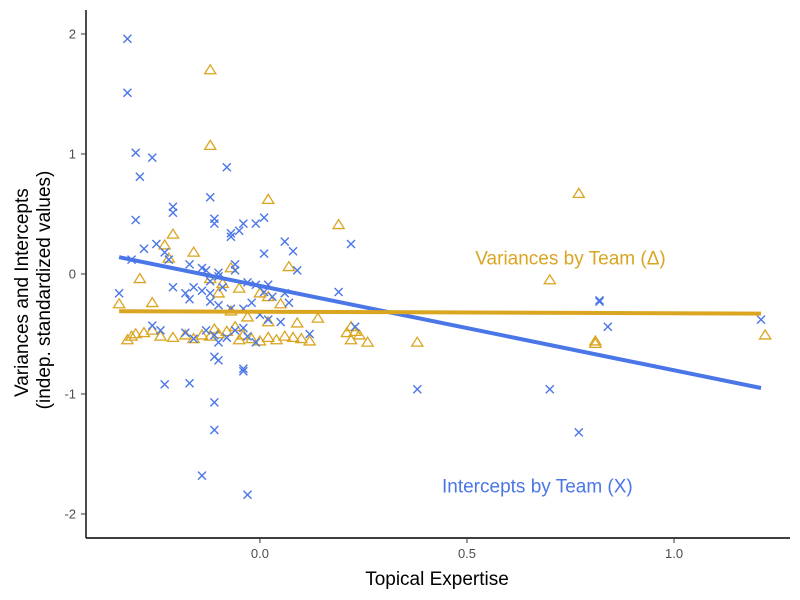 This screenshot has height=600, width=800. What do you see at coordinates (537, 486) in the screenshot?
I see `intercepts-annotation: Intercepts by Team (X)` at bounding box center [537, 486].